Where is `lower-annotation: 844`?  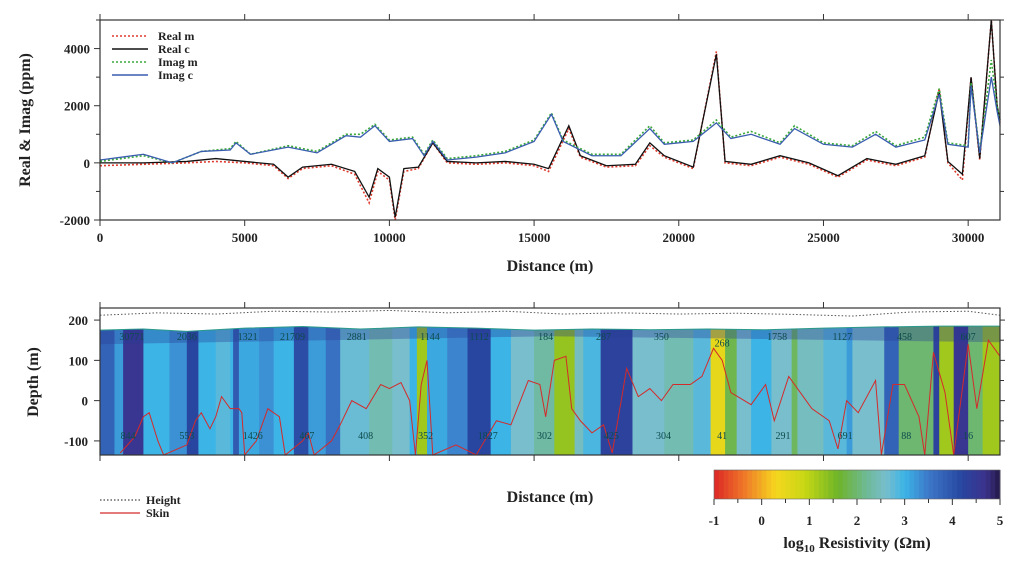
lower-annotation: 844 is located at coordinates (128, 436).